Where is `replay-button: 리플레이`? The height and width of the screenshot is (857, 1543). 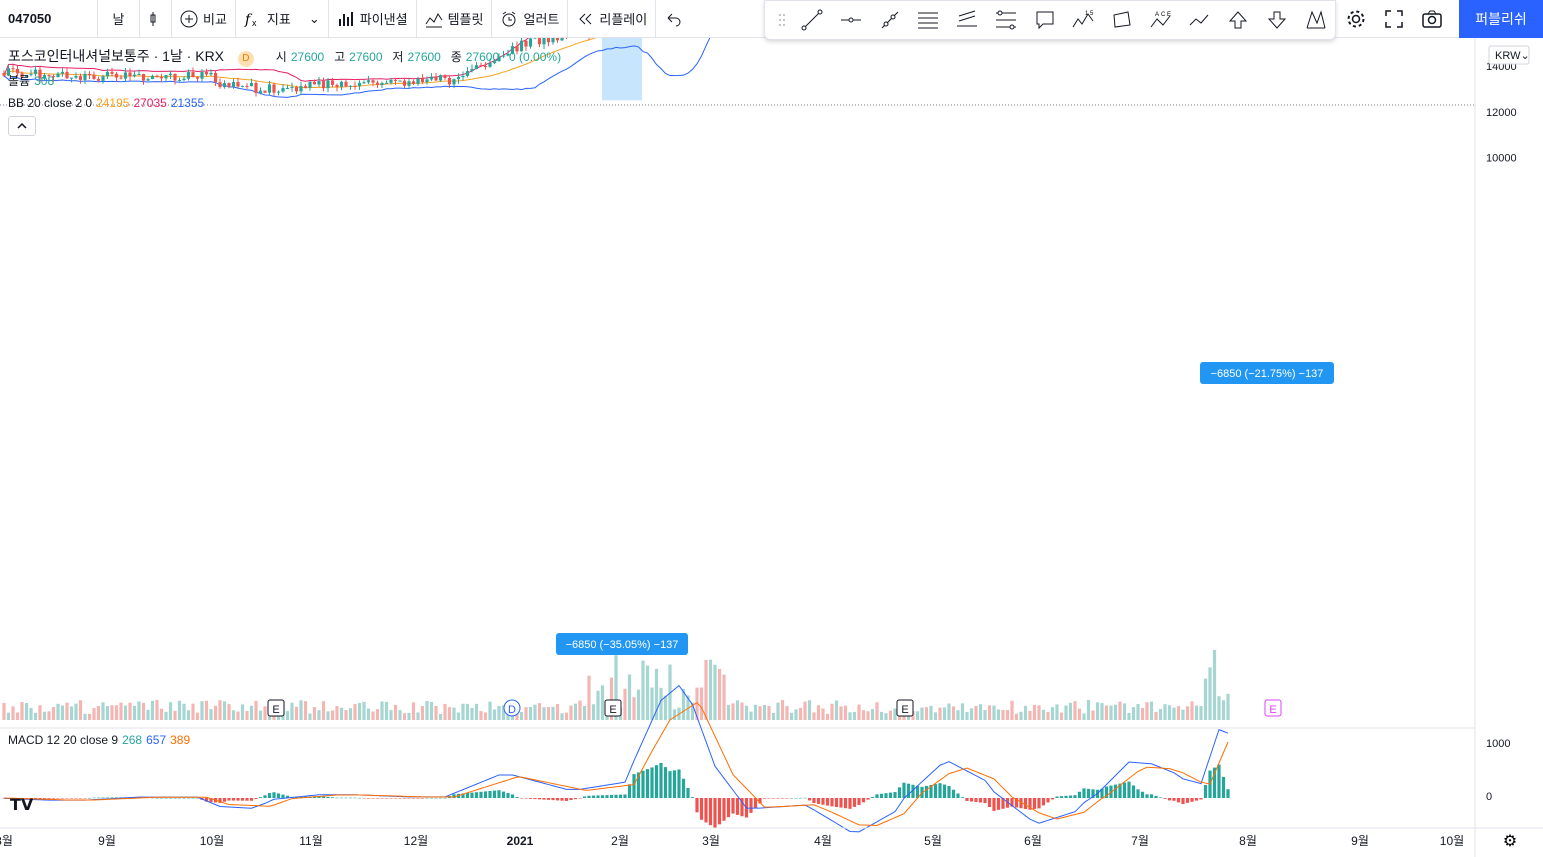
replay-button: 리플레이 is located at coordinates (612, 19).